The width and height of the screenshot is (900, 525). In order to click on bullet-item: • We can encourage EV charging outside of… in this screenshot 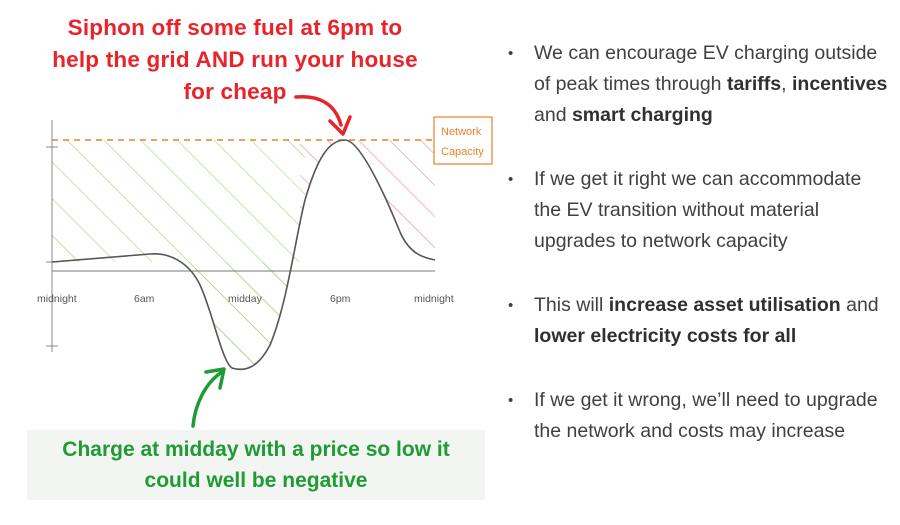, I will do `click(698, 84)`.